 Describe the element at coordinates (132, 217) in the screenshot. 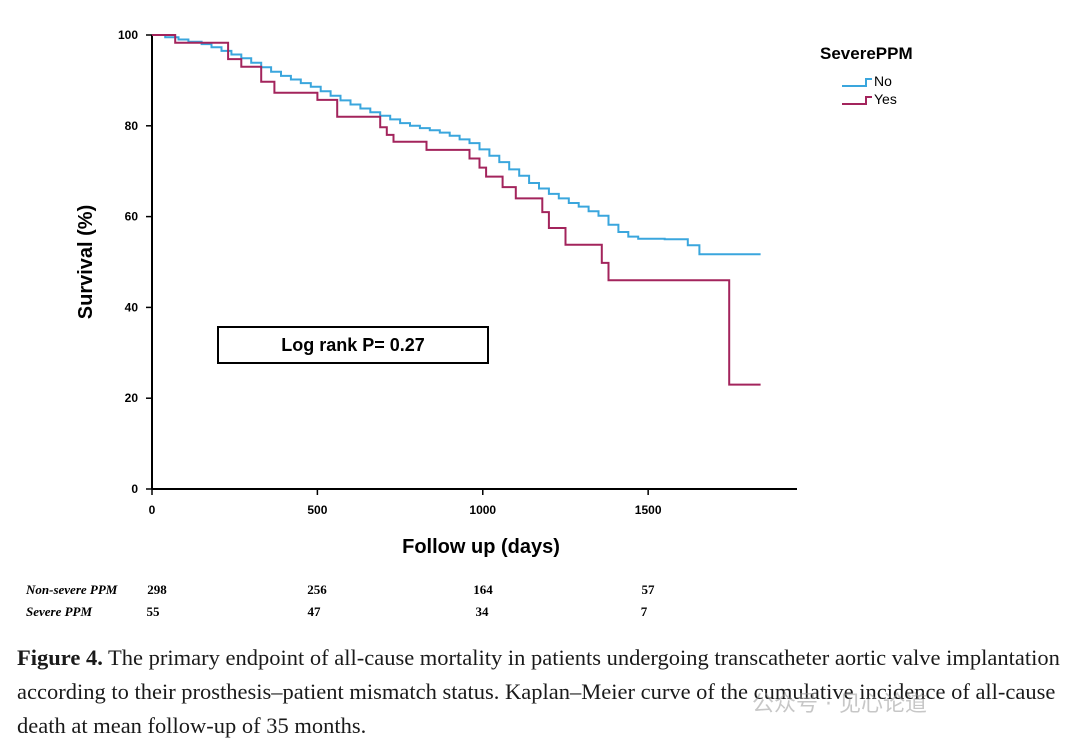

I see `y-tick-label: 60` at that location.